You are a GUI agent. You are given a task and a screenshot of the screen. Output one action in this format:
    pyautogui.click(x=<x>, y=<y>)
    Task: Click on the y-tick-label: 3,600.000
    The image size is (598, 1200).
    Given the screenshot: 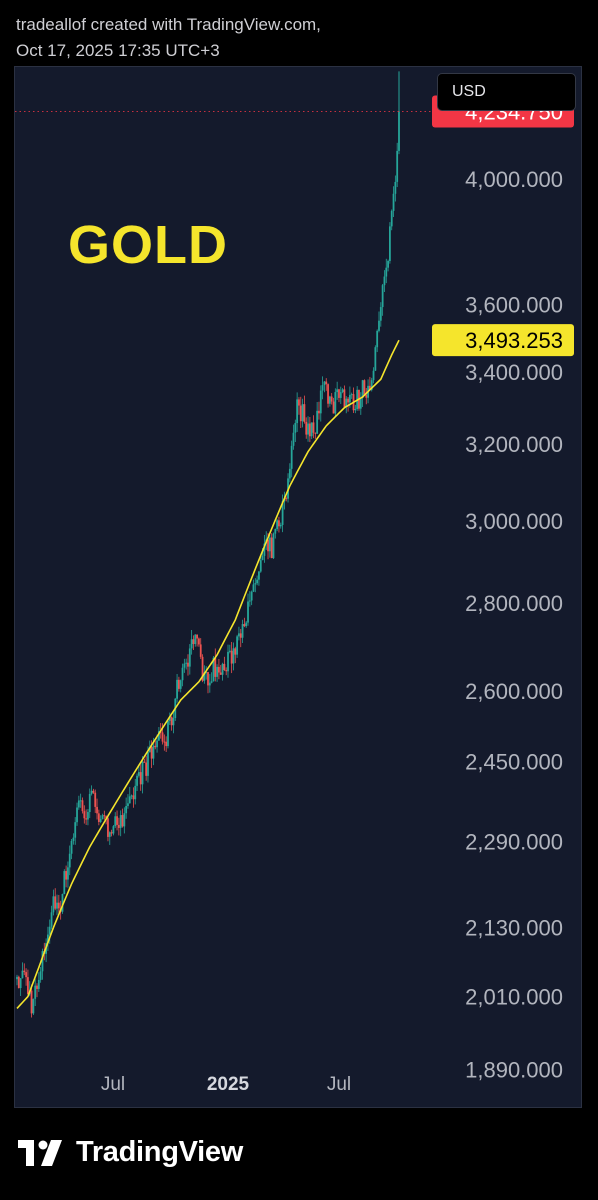 What is the action you would take?
    pyautogui.click(x=514, y=304)
    